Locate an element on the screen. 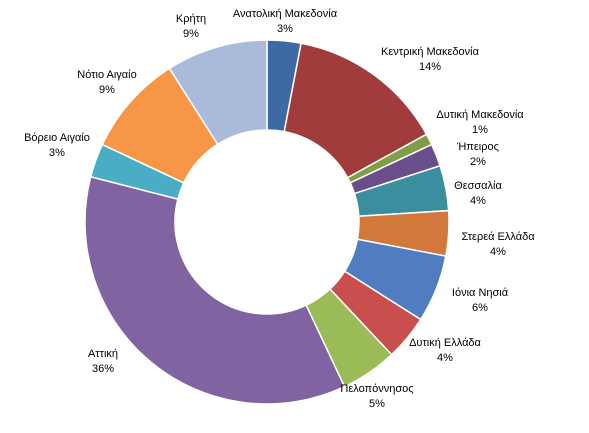 The width and height of the screenshot is (589, 433). slice-value-6: 6% is located at coordinates (480, 308).